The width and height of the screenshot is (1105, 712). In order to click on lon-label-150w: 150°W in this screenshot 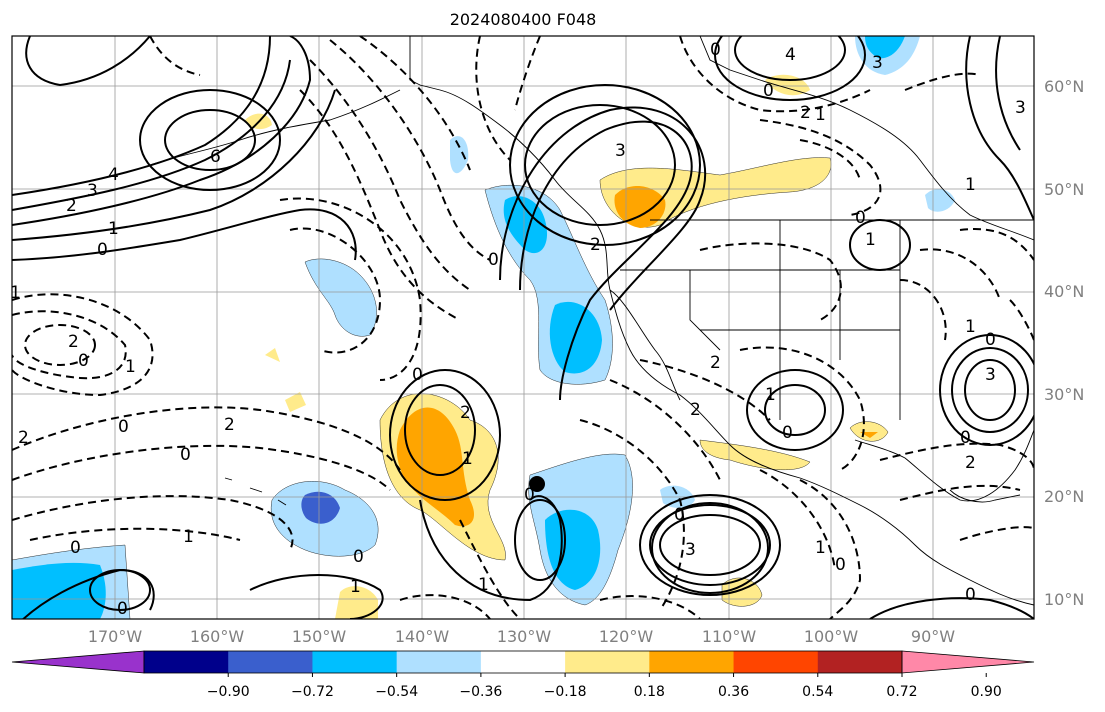, I will do `click(319, 636)`.